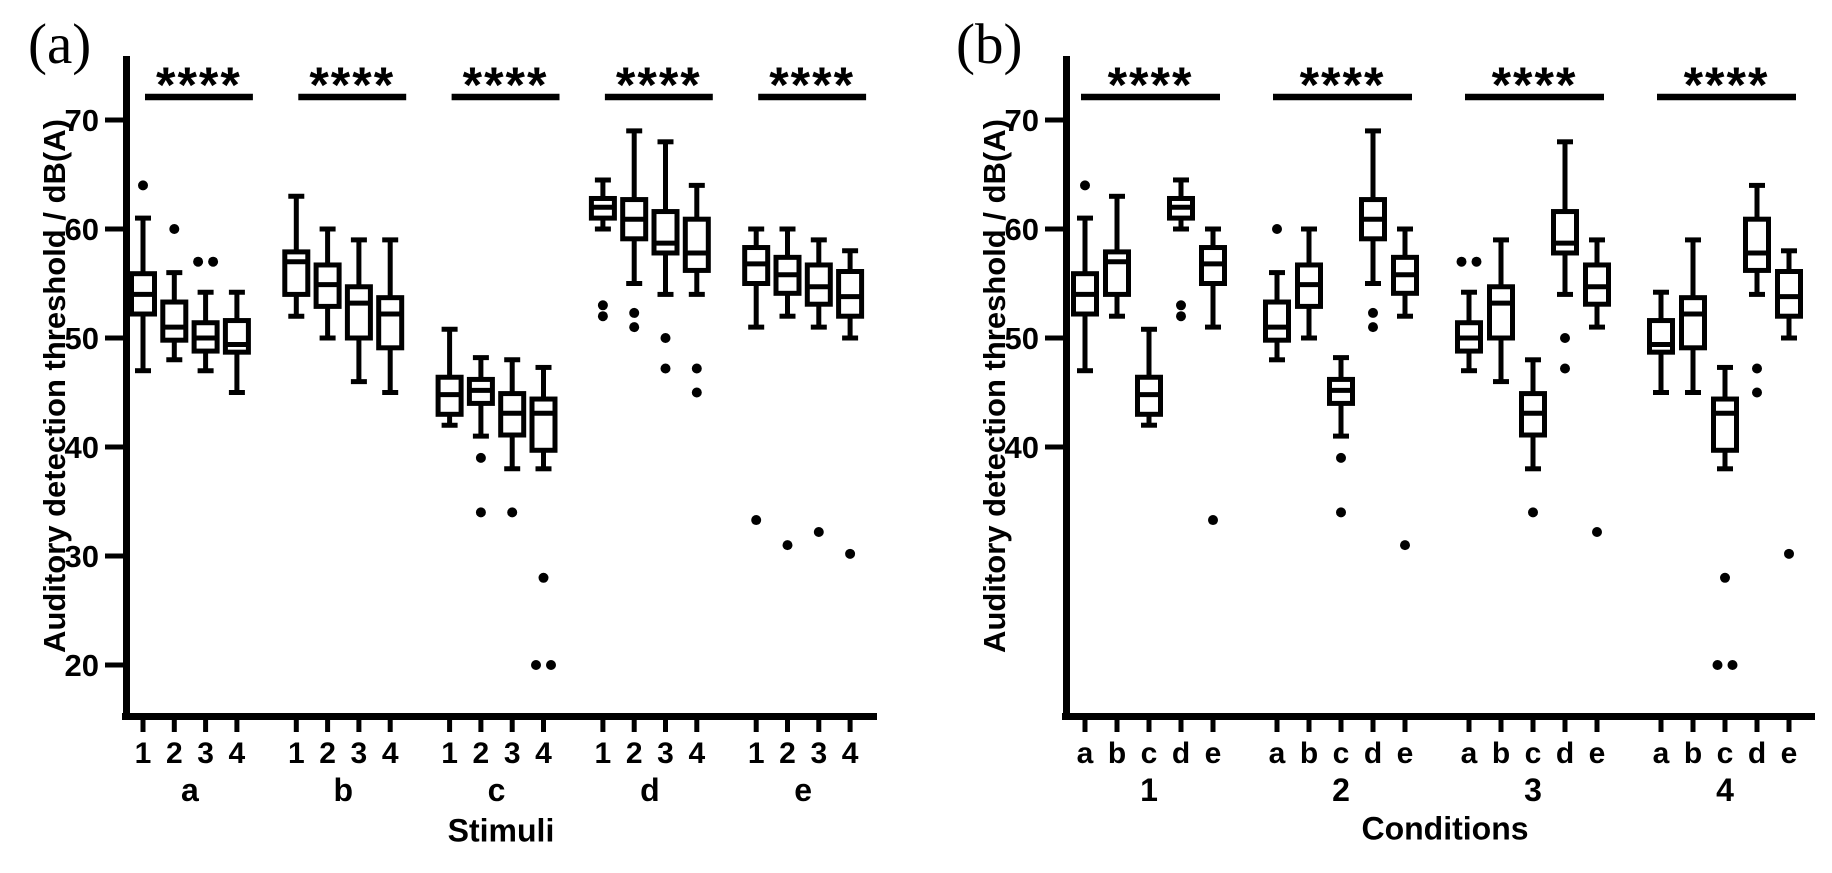 The width and height of the screenshot is (1832, 873). I want to click on group-label: c, so click(497, 790).